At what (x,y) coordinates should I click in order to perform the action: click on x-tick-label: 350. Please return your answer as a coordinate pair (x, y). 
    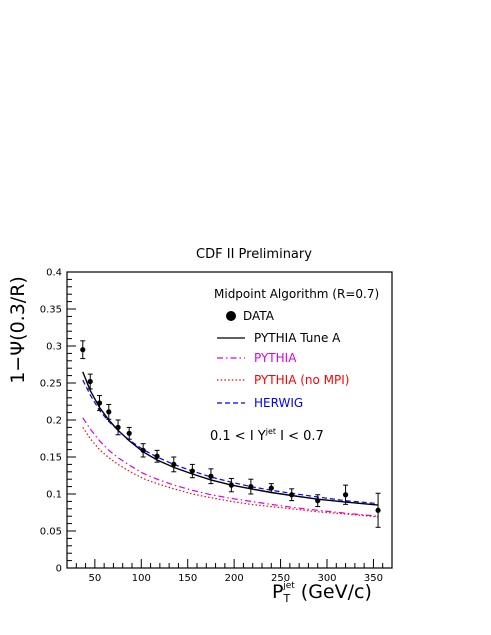
    Looking at the image, I should click on (373, 578).